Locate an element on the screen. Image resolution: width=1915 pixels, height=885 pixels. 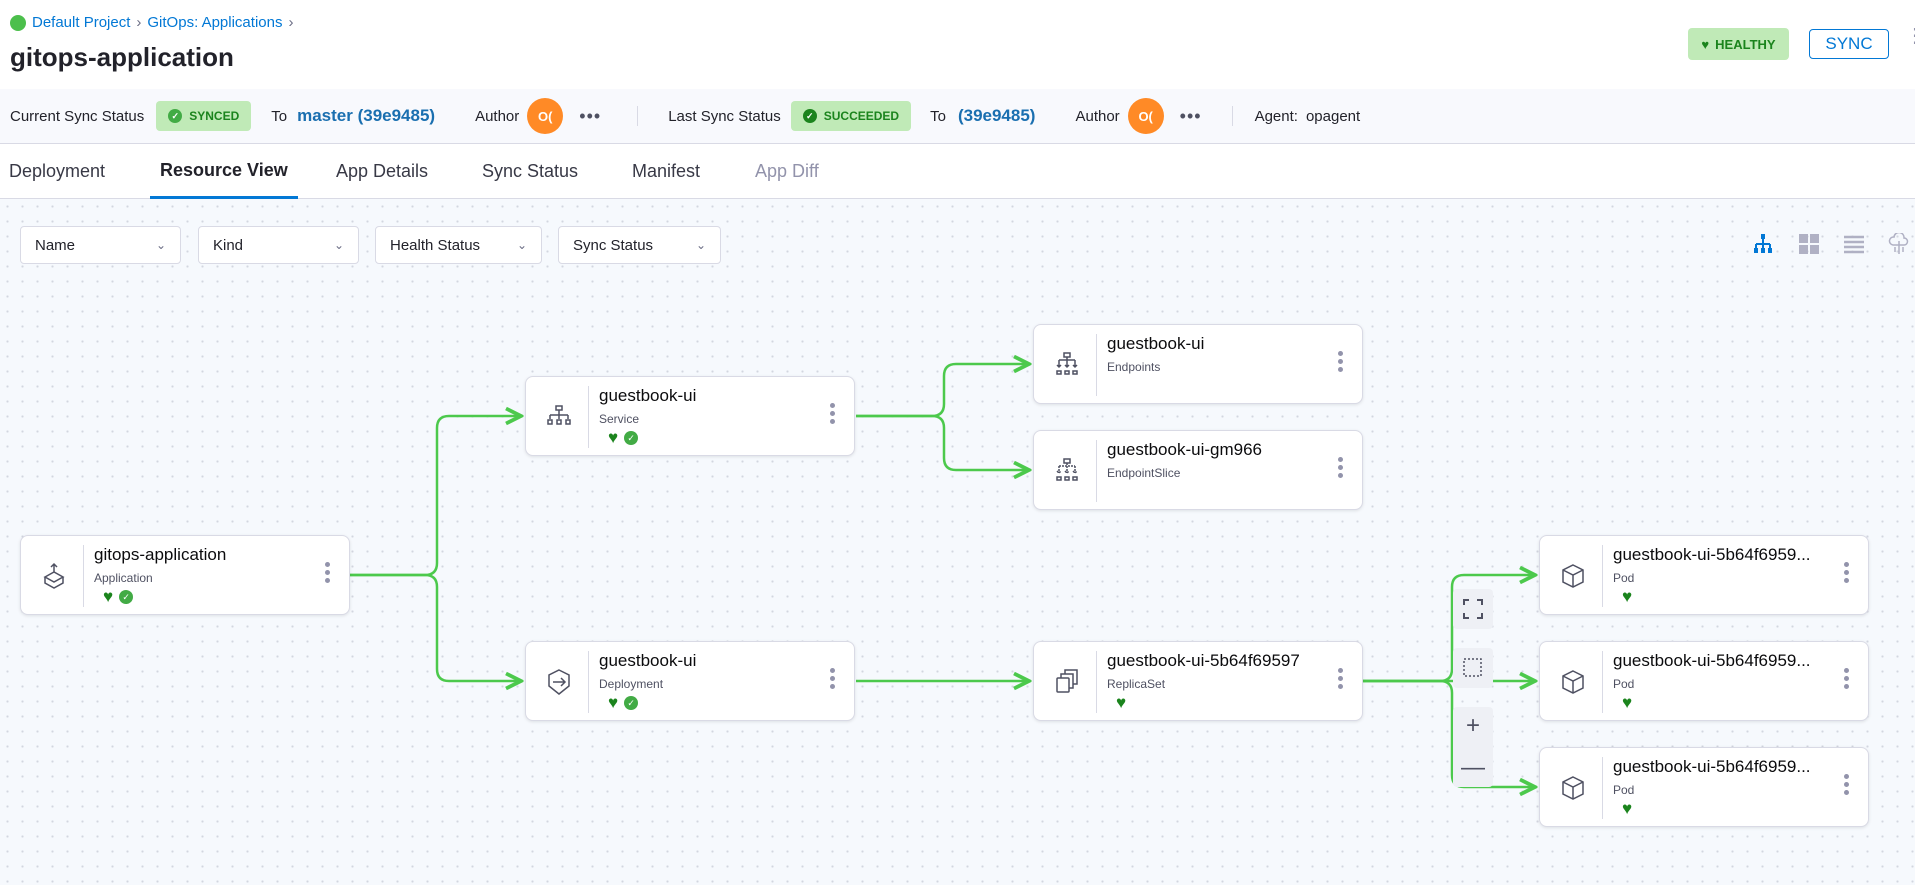
tab-app-details: App Details is located at coordinates (382, 171).